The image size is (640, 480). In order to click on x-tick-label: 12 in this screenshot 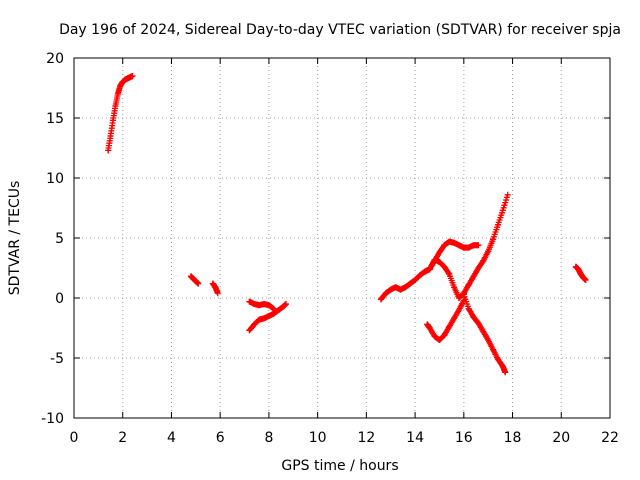, I will do `click(366, 438)`.